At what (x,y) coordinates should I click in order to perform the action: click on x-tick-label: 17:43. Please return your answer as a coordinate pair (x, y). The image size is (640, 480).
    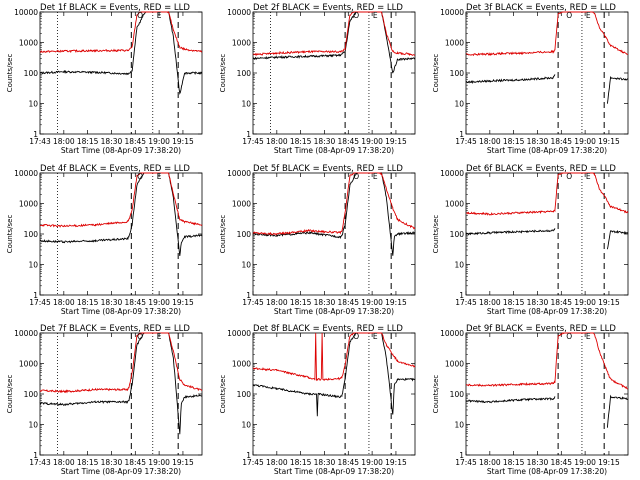
    Looking at the image, I should click on (40, 141).